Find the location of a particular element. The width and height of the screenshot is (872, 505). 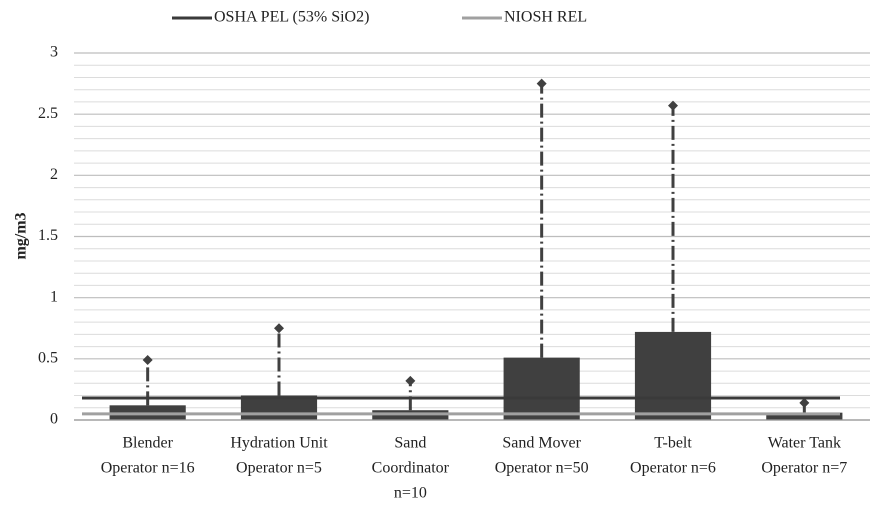

y-tick-label: 1 is located at coordinates (54, 296).